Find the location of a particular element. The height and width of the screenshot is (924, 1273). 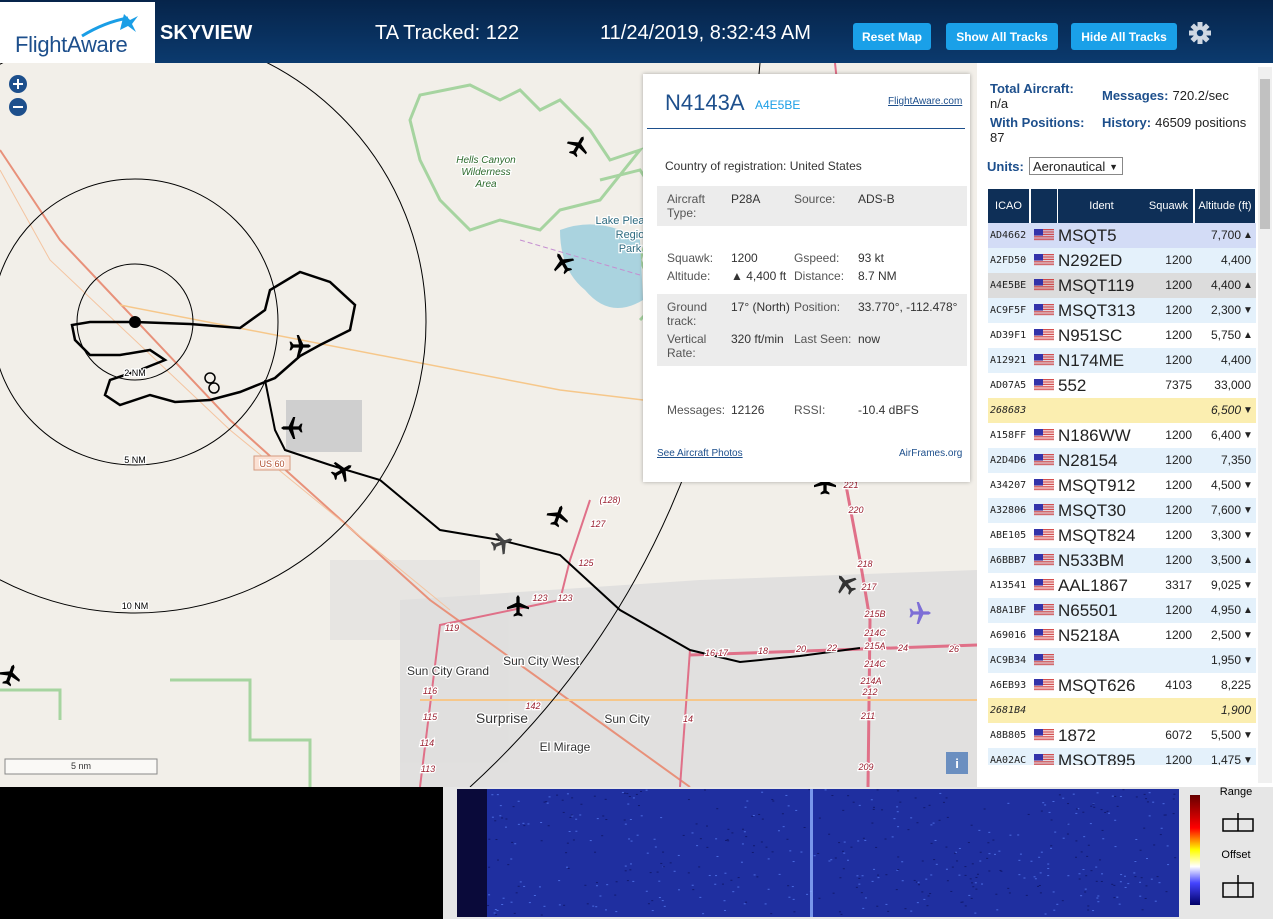

aircraft-row: AC9B34 1,950 ▼ is located at coordinates (1122, 661).